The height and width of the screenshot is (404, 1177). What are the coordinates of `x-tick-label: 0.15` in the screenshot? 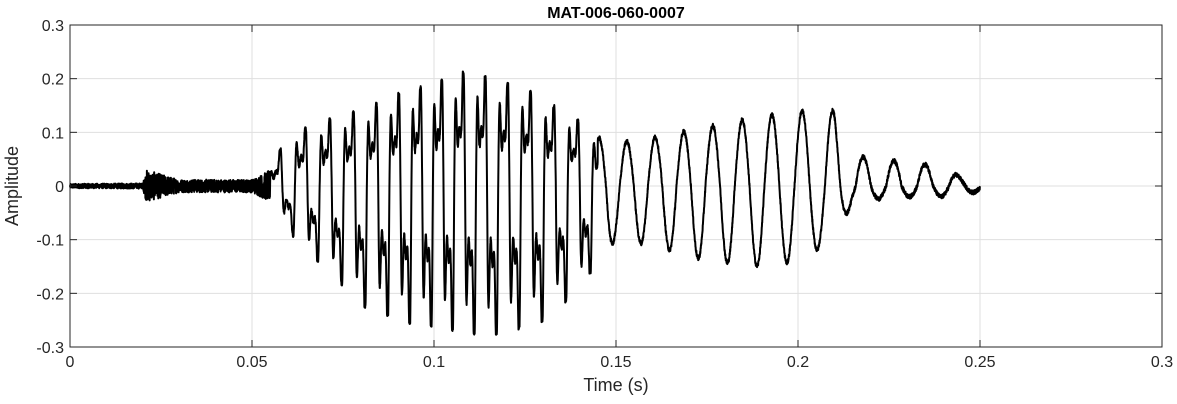 It's located at (615, 362).